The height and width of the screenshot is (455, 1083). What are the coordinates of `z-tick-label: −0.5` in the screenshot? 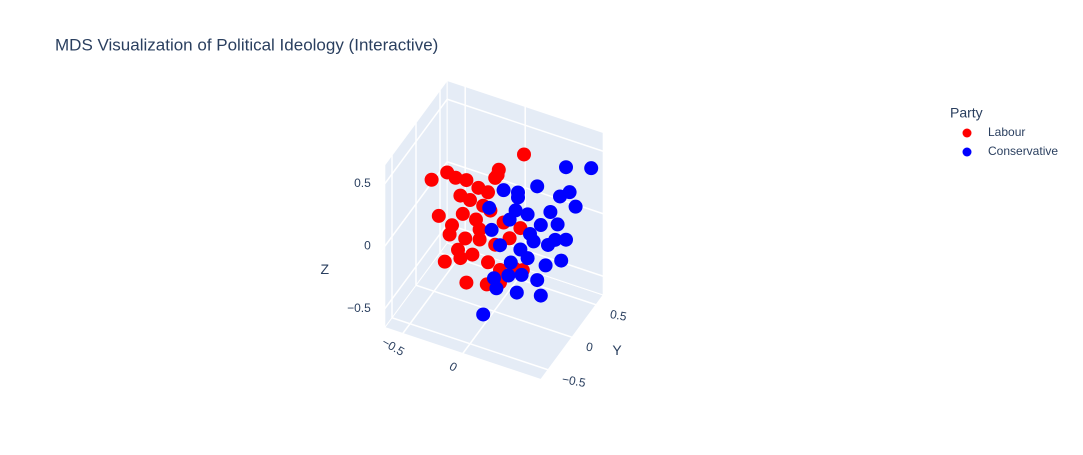 It's located at (359, 308).